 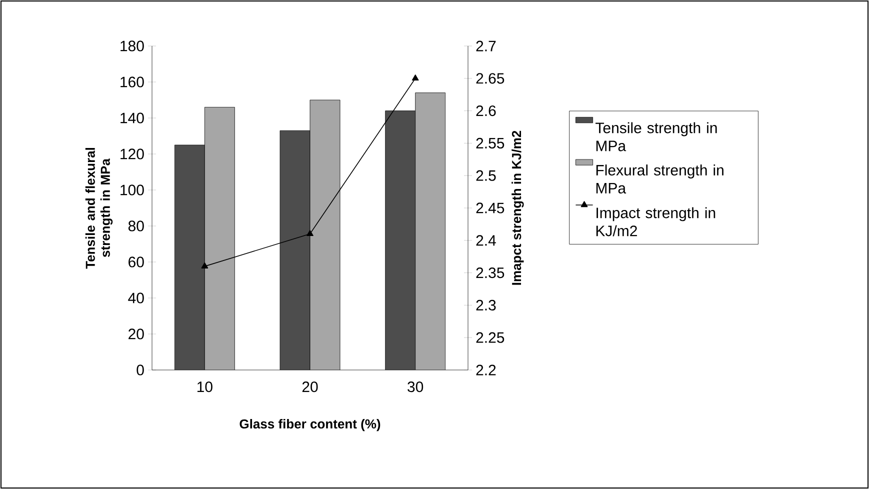 I want to click on y-tick-label: 60, so click(x=136, y=262).